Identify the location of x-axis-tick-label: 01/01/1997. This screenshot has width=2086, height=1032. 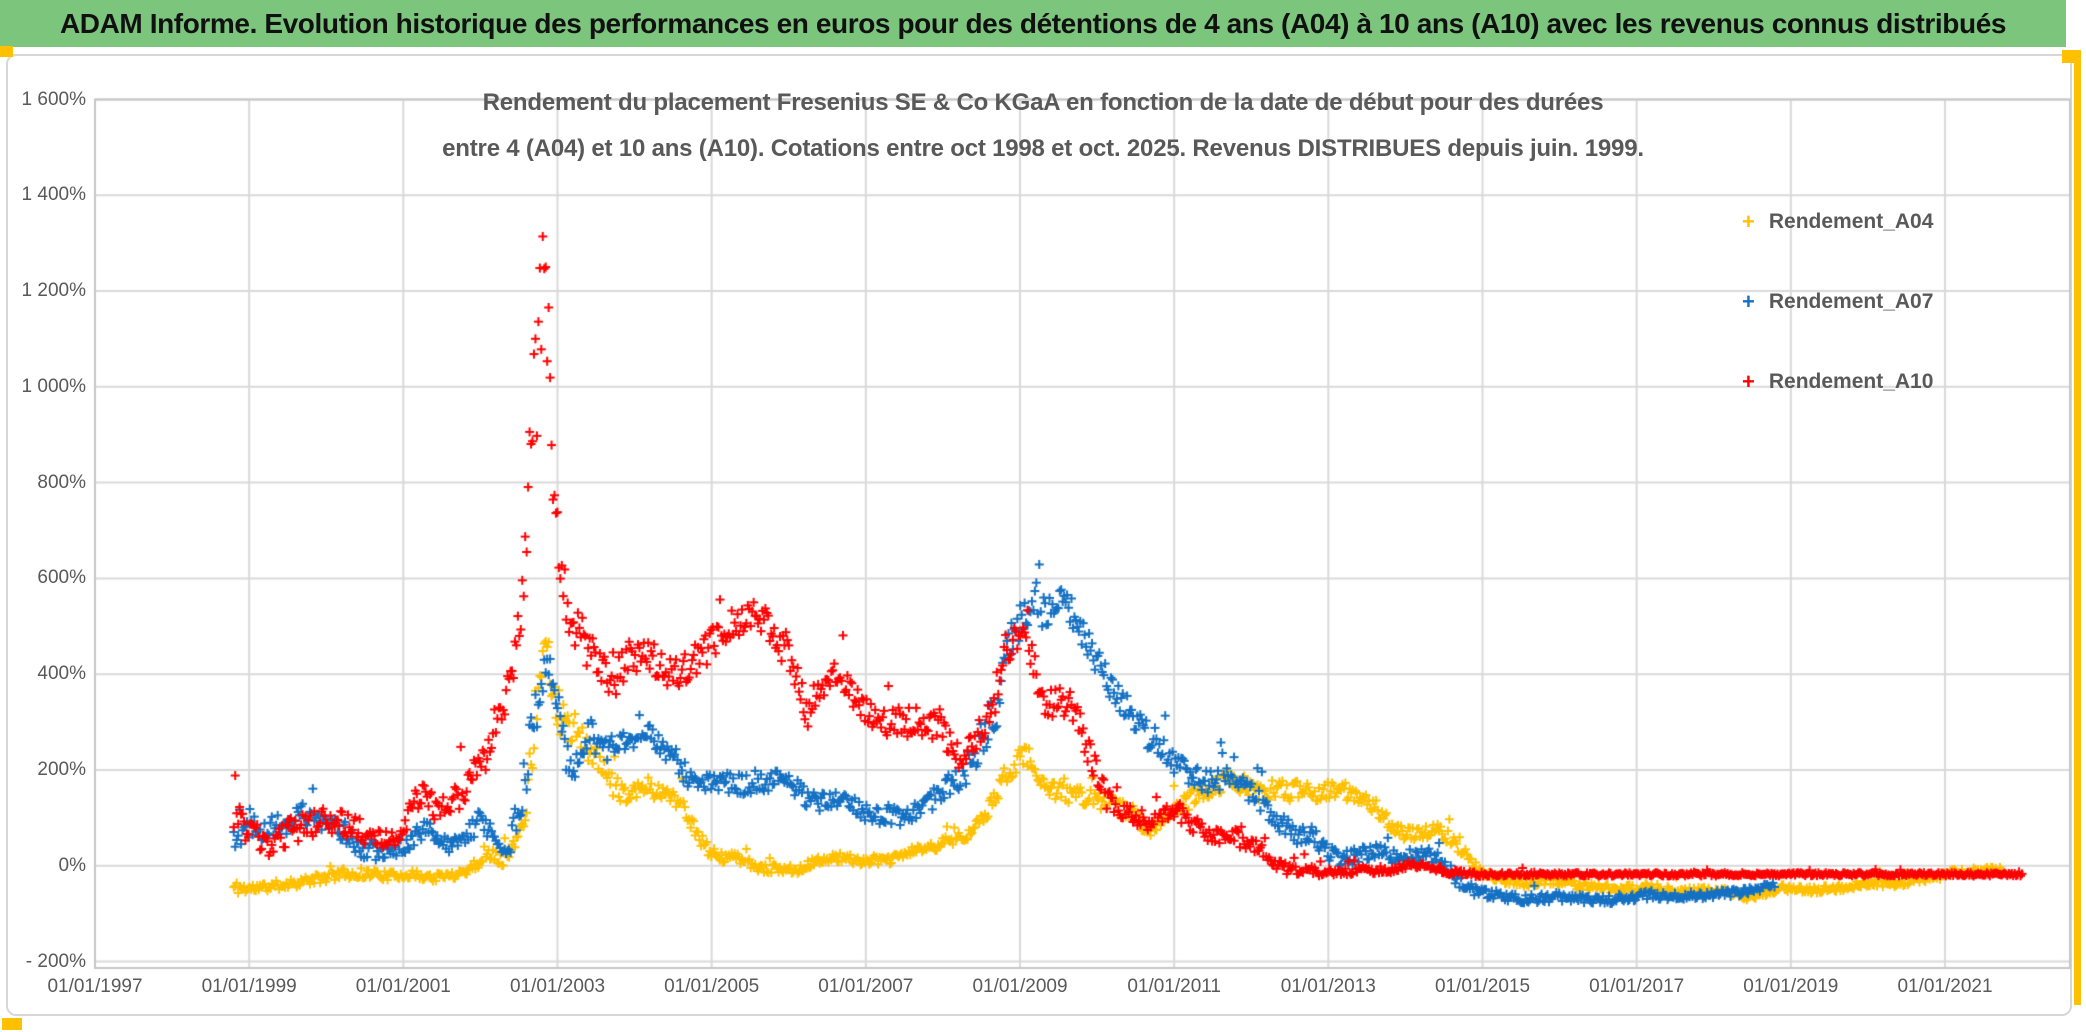
(95, 986).